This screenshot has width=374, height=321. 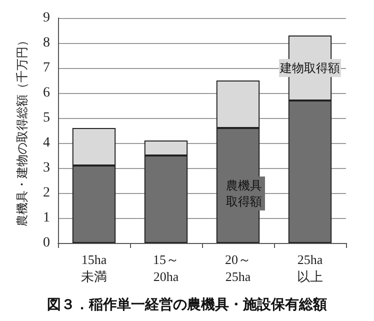 I want to click on x-tick-label: 15～ 20ha, so click(x=166, y=268).